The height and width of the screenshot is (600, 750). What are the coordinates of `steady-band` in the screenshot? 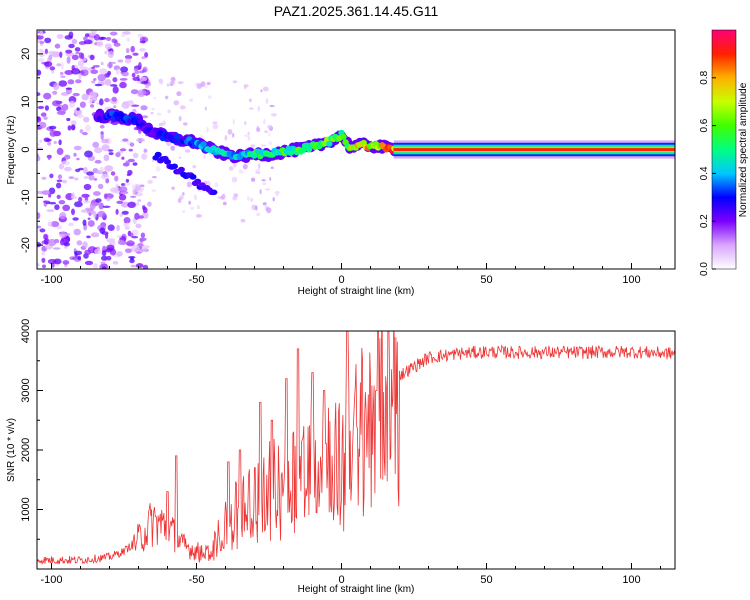 It's located at (534, 149).